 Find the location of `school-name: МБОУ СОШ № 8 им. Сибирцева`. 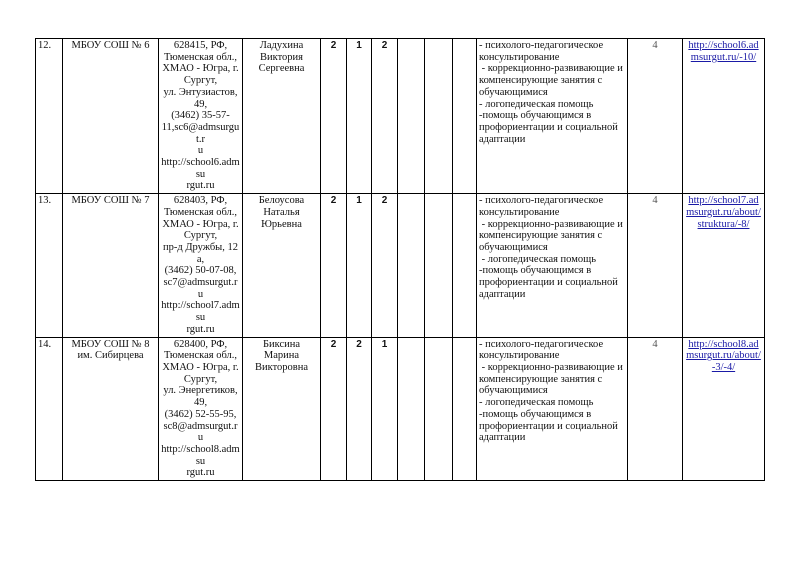

school-name: МБОУ СОШ № 8 им. Сибирцева is located at coordinates (110, 409).